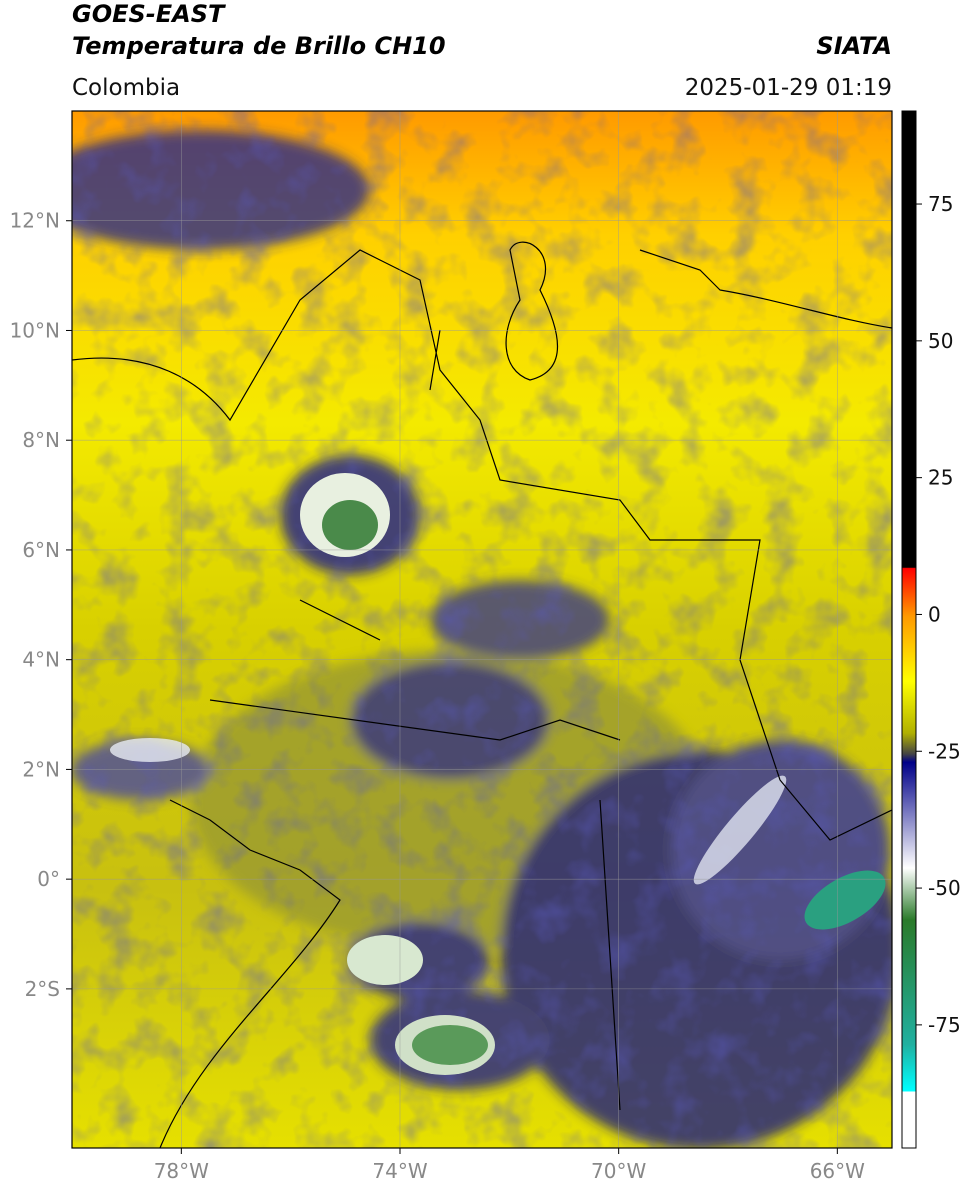 This screenshot has height=1190, width=966. Describe the element at coordinates (788, 88) in the screenshot. I see `datetime: 2025-01-29 01:19` at that location.